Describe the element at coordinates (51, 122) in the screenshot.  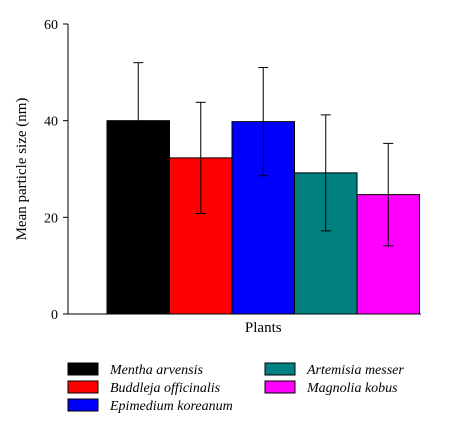
I see `y-tick-label: 40` at that location.